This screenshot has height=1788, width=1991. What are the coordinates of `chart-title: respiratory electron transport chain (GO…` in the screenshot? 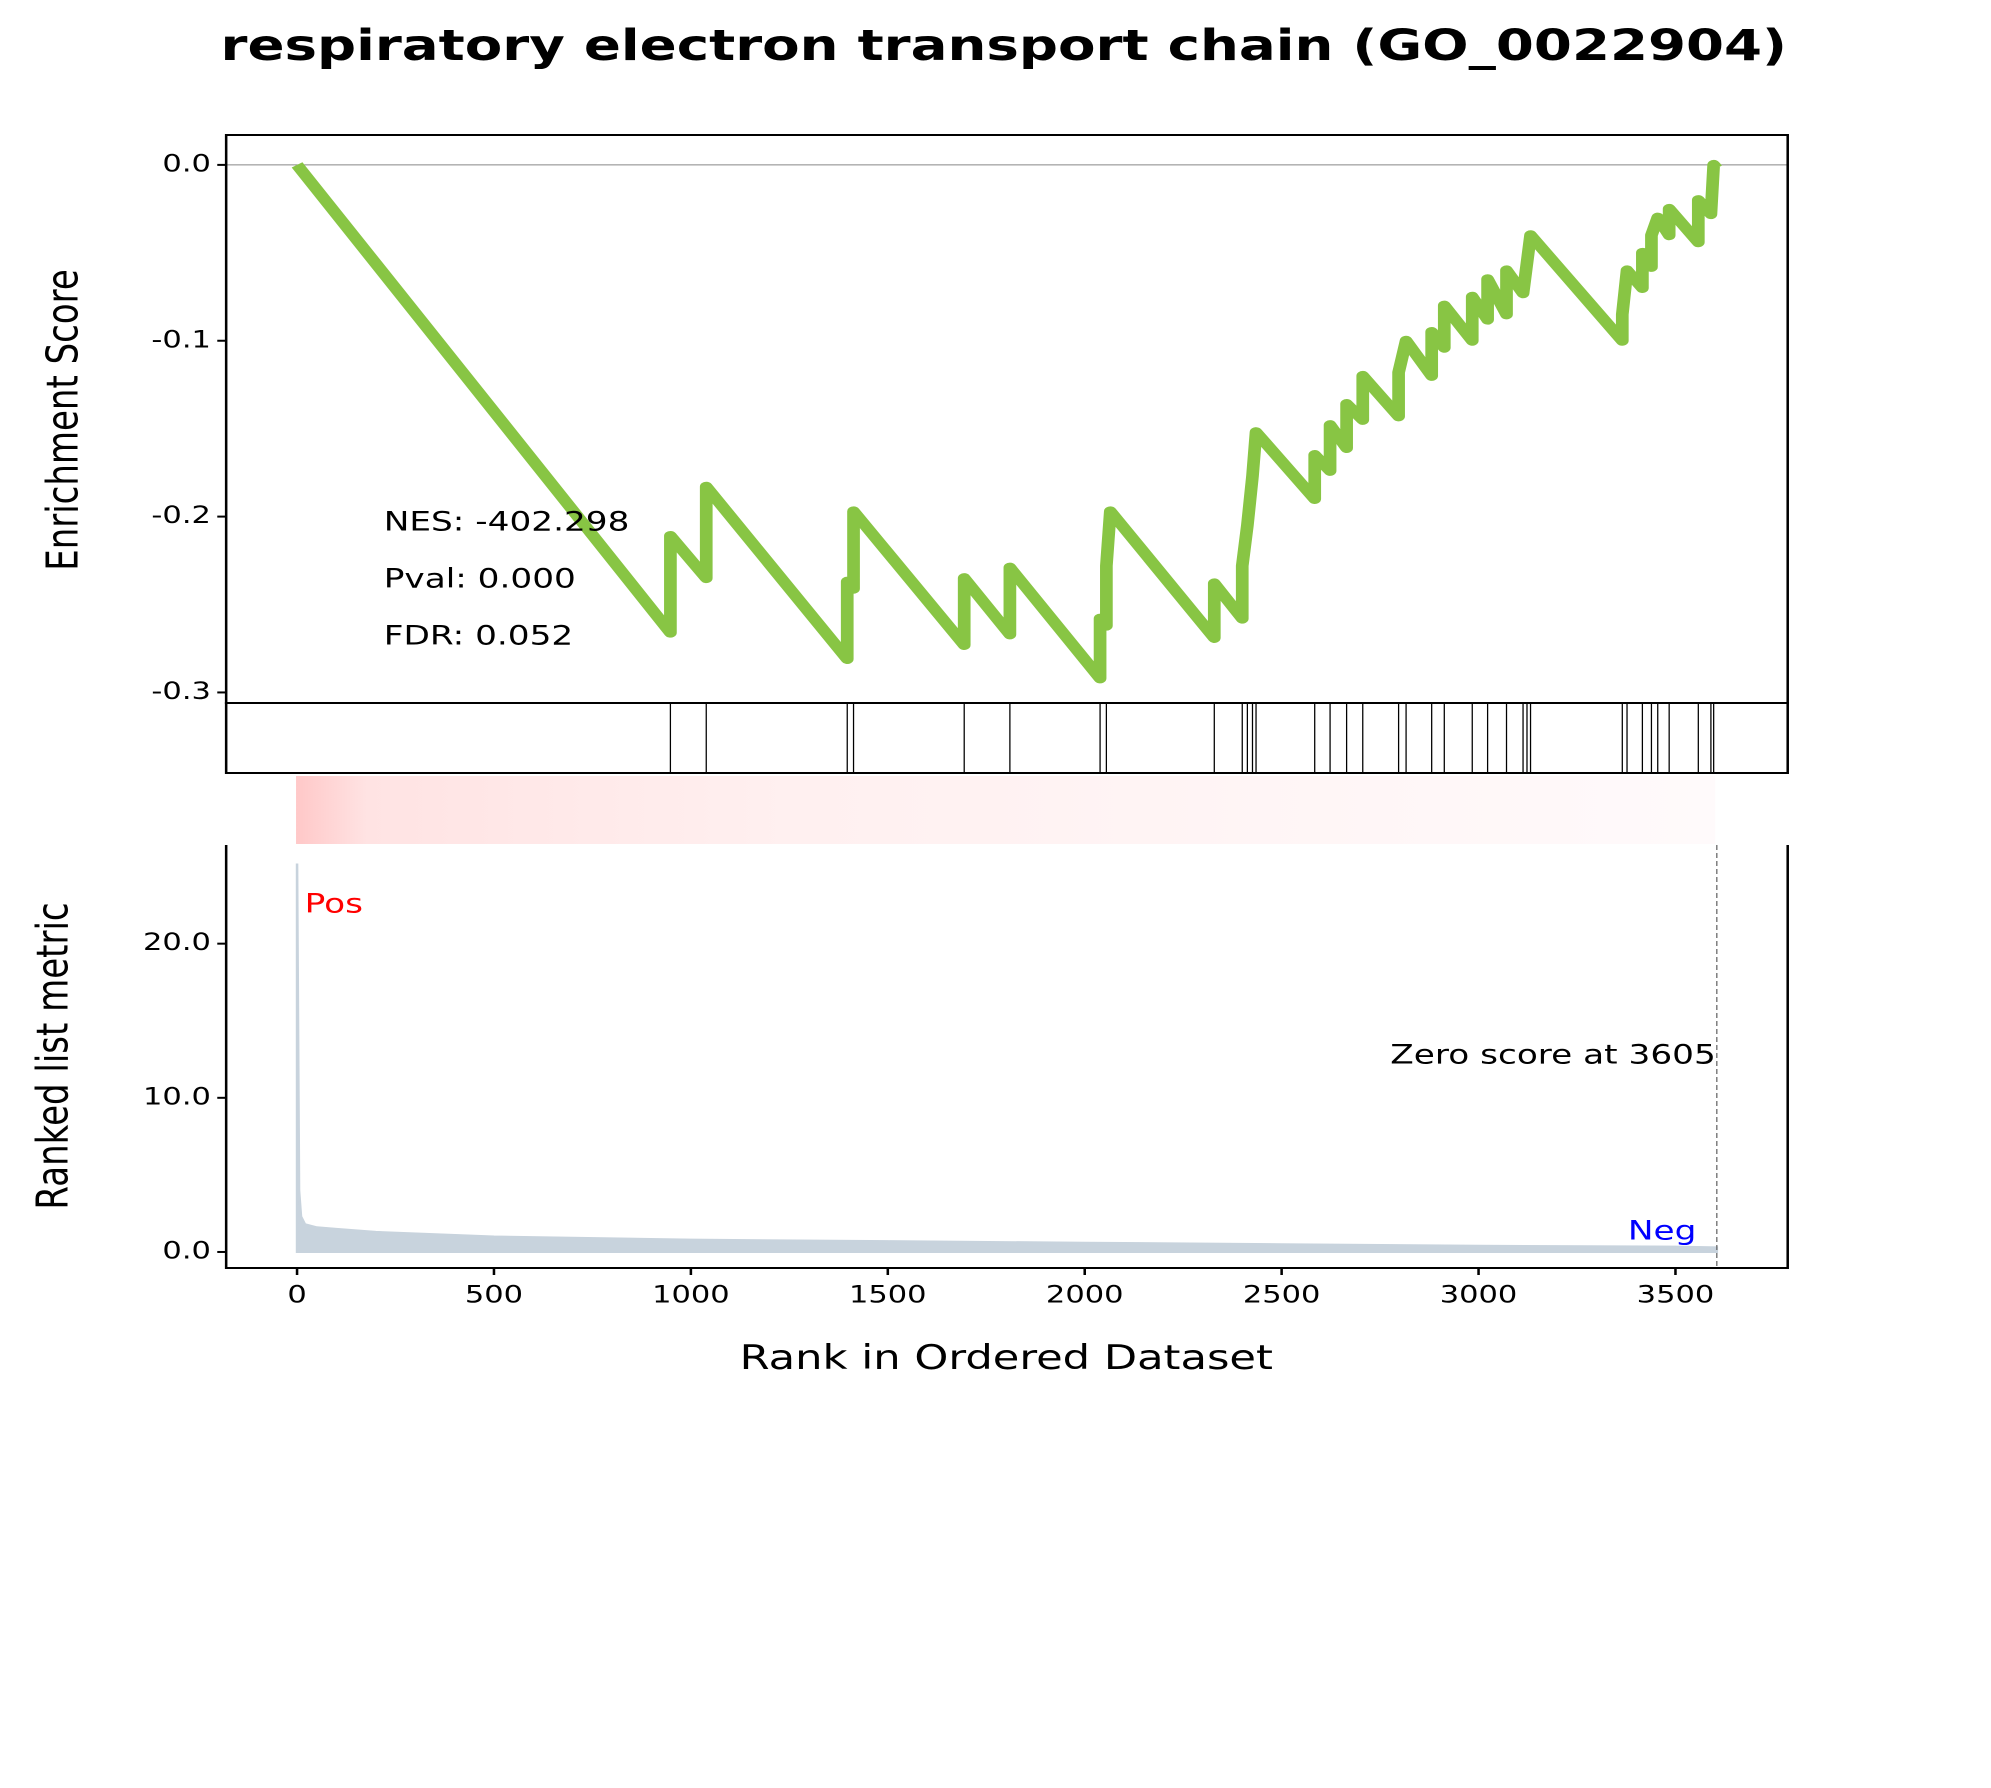 It's located at (1004, 45).